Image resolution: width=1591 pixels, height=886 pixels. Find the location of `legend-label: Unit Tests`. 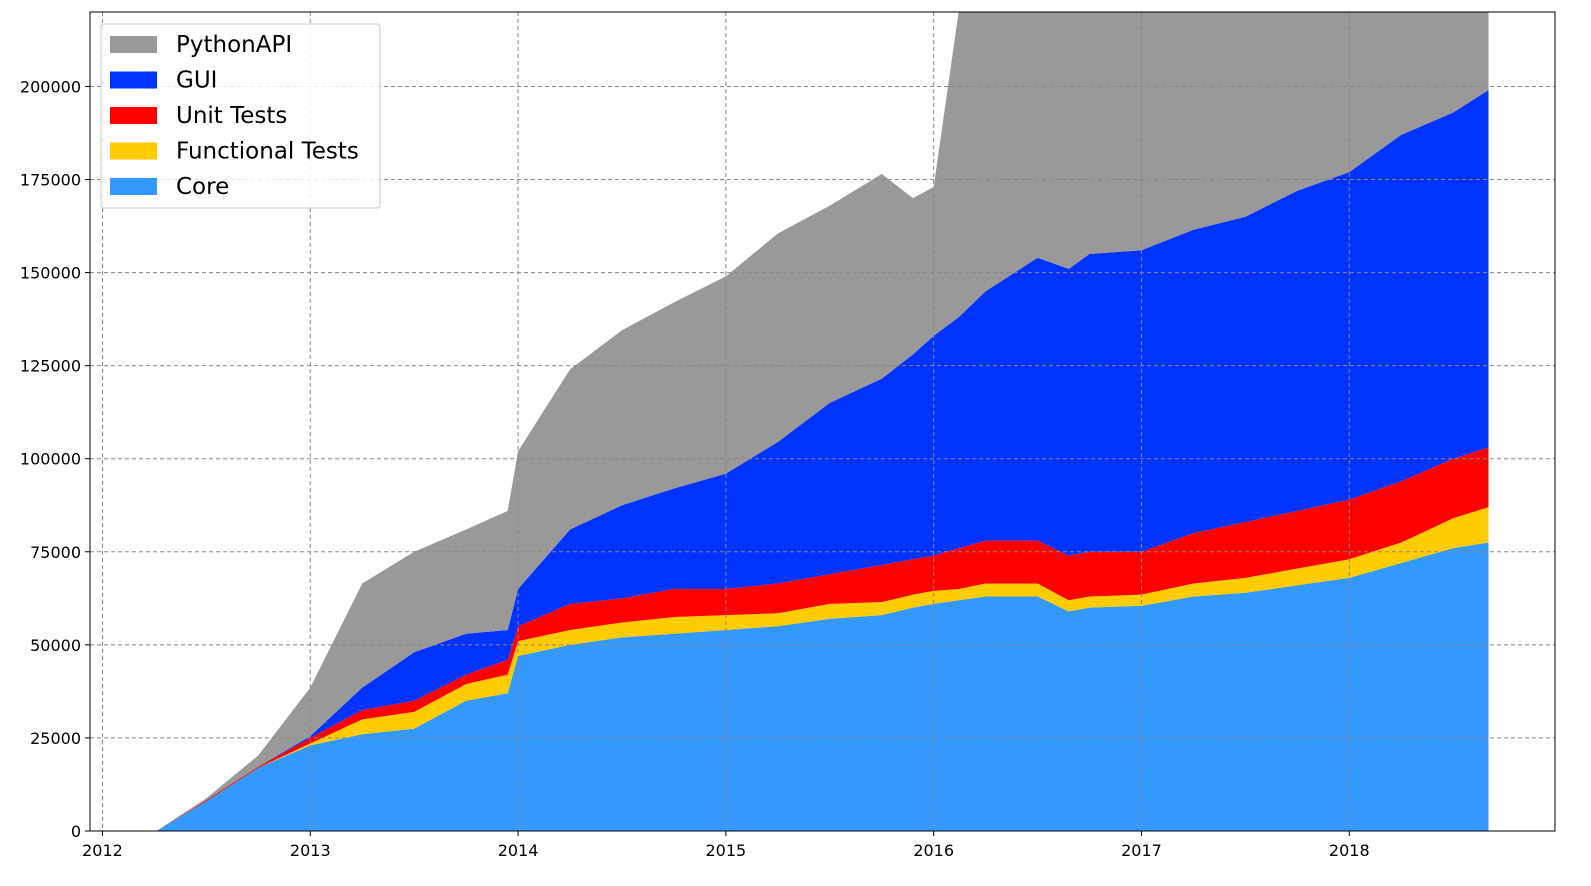

legend-label: Unit Tests is located at coordinates (231, 116).